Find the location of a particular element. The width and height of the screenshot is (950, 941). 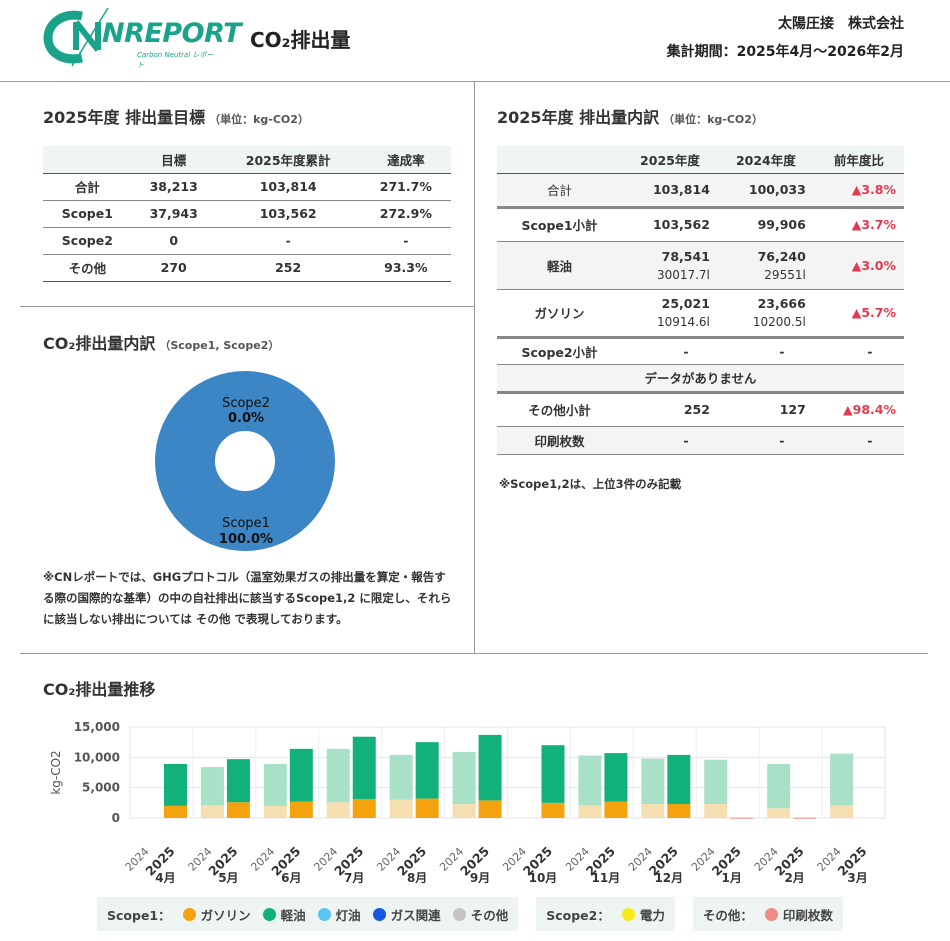

company-name: 太陽圧接 株式会社 is located at coordinates (841, 24).